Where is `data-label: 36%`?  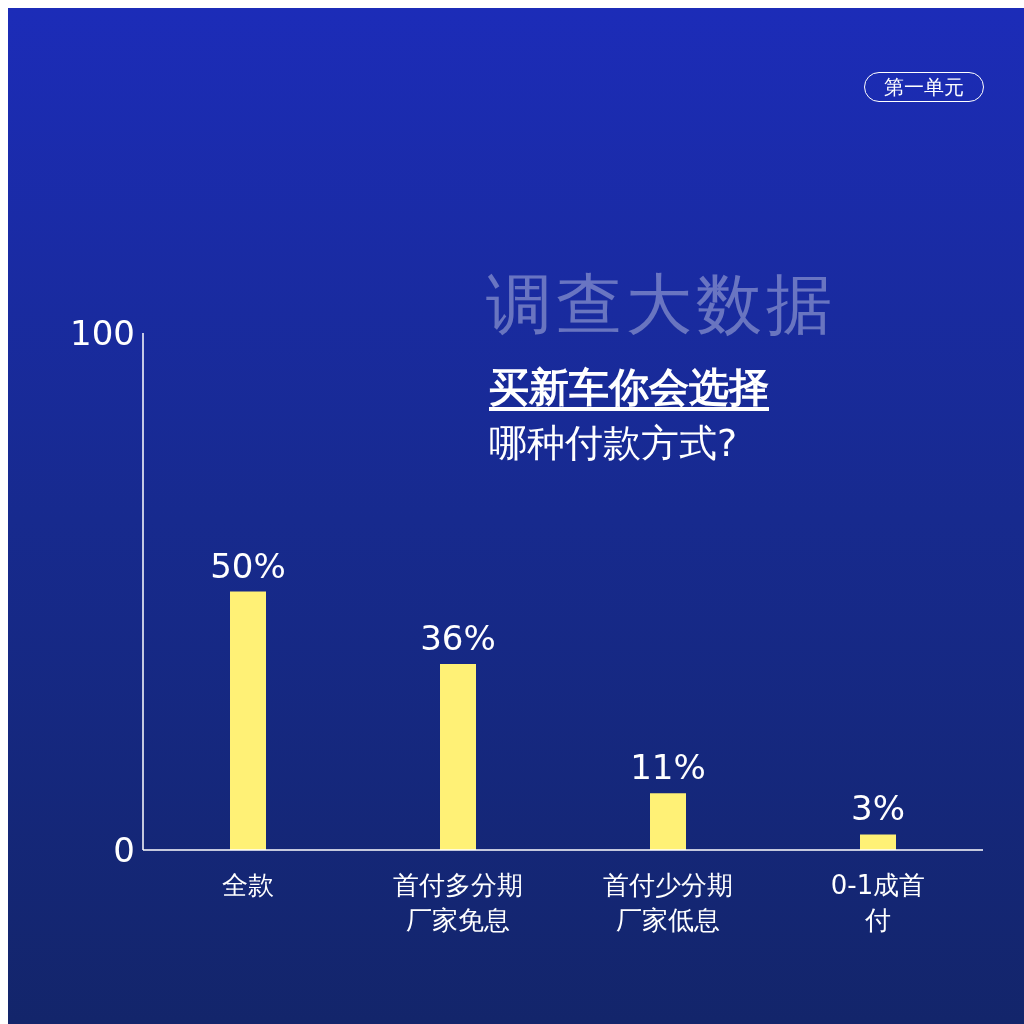
data-label: 36% is located at coordinates (458, 637).